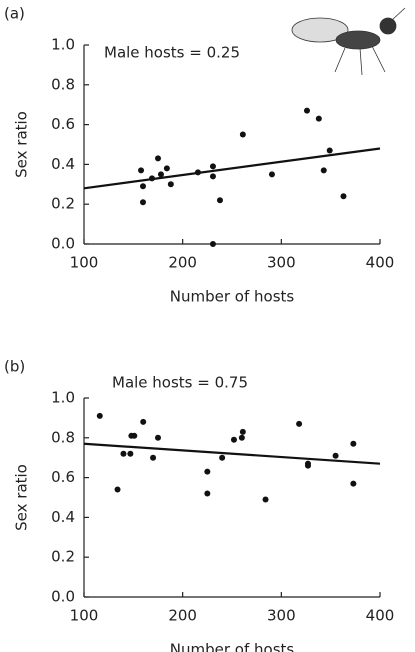  I want to click on wasp-illustration, so click(348, 41).